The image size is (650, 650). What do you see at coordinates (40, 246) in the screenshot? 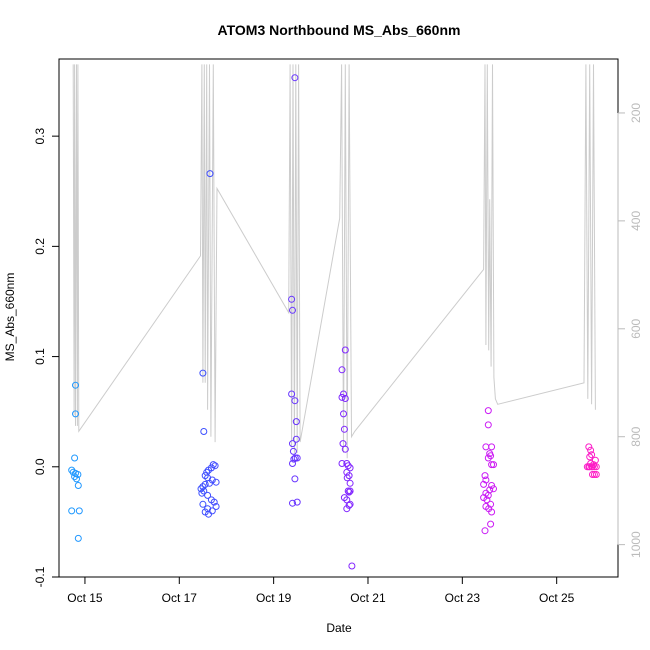
I see `y-tick-label: 0.2` at bounding box center [40, 246].